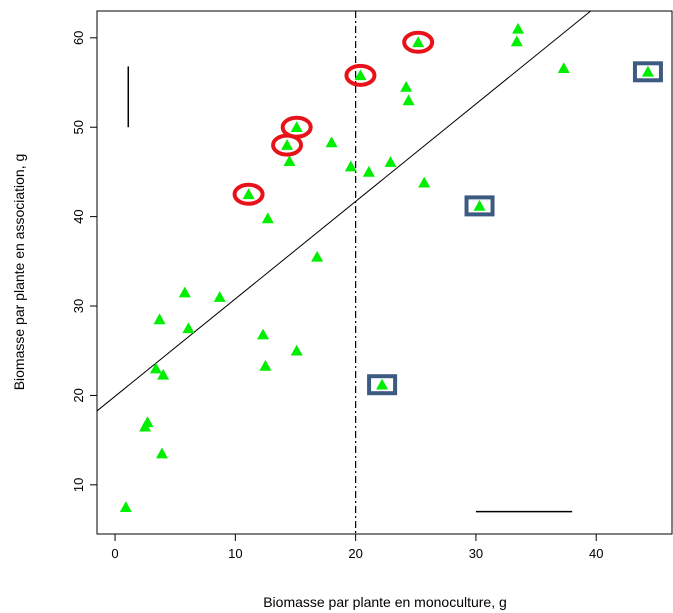 The image size is (673, 613). Describe the element at coordinates (78, 395) in the screenshot. I see `y-tick-label: 20` at that location.